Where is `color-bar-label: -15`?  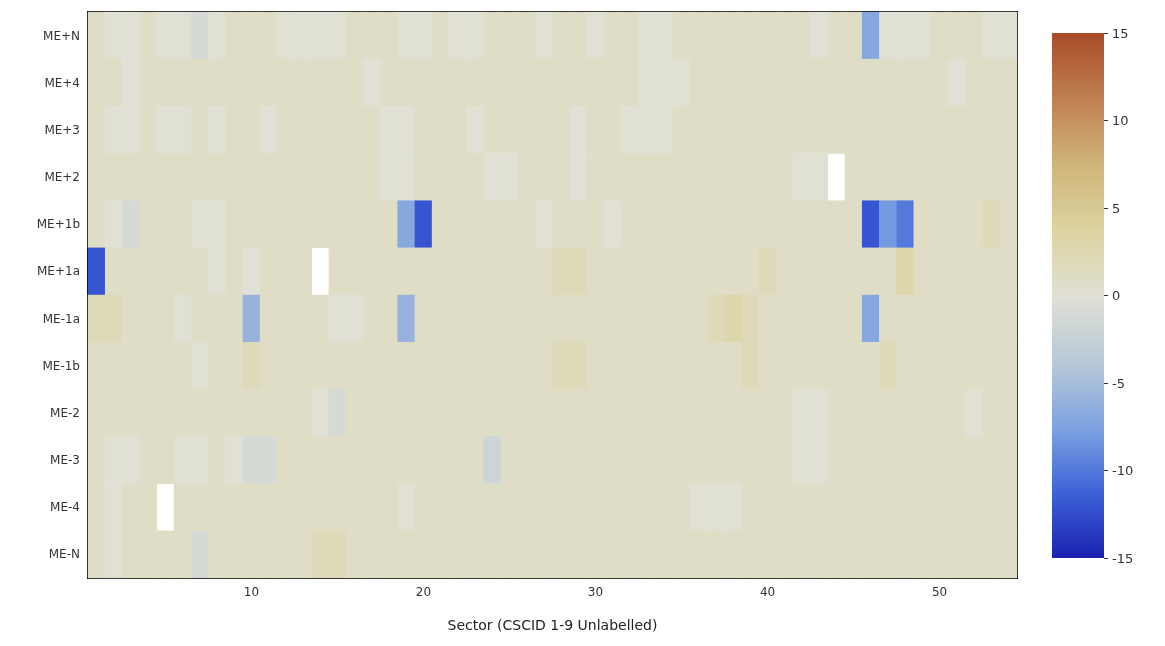
color-bar-label: -15 is located at coordinates (1123, 558).